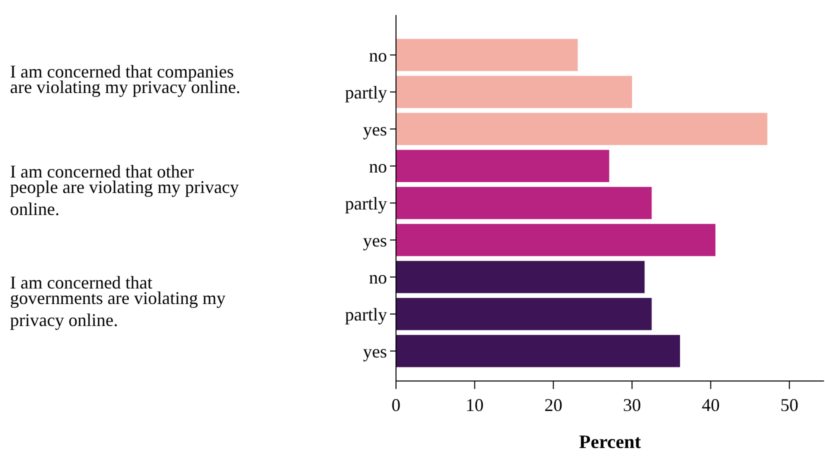 Image resolution: width=825 pixels, height=457 pixels. What do you see at coordinates (632, 405) in the screenshot?
I see `x-tick-label: 30` at bounding box center [632, 405].